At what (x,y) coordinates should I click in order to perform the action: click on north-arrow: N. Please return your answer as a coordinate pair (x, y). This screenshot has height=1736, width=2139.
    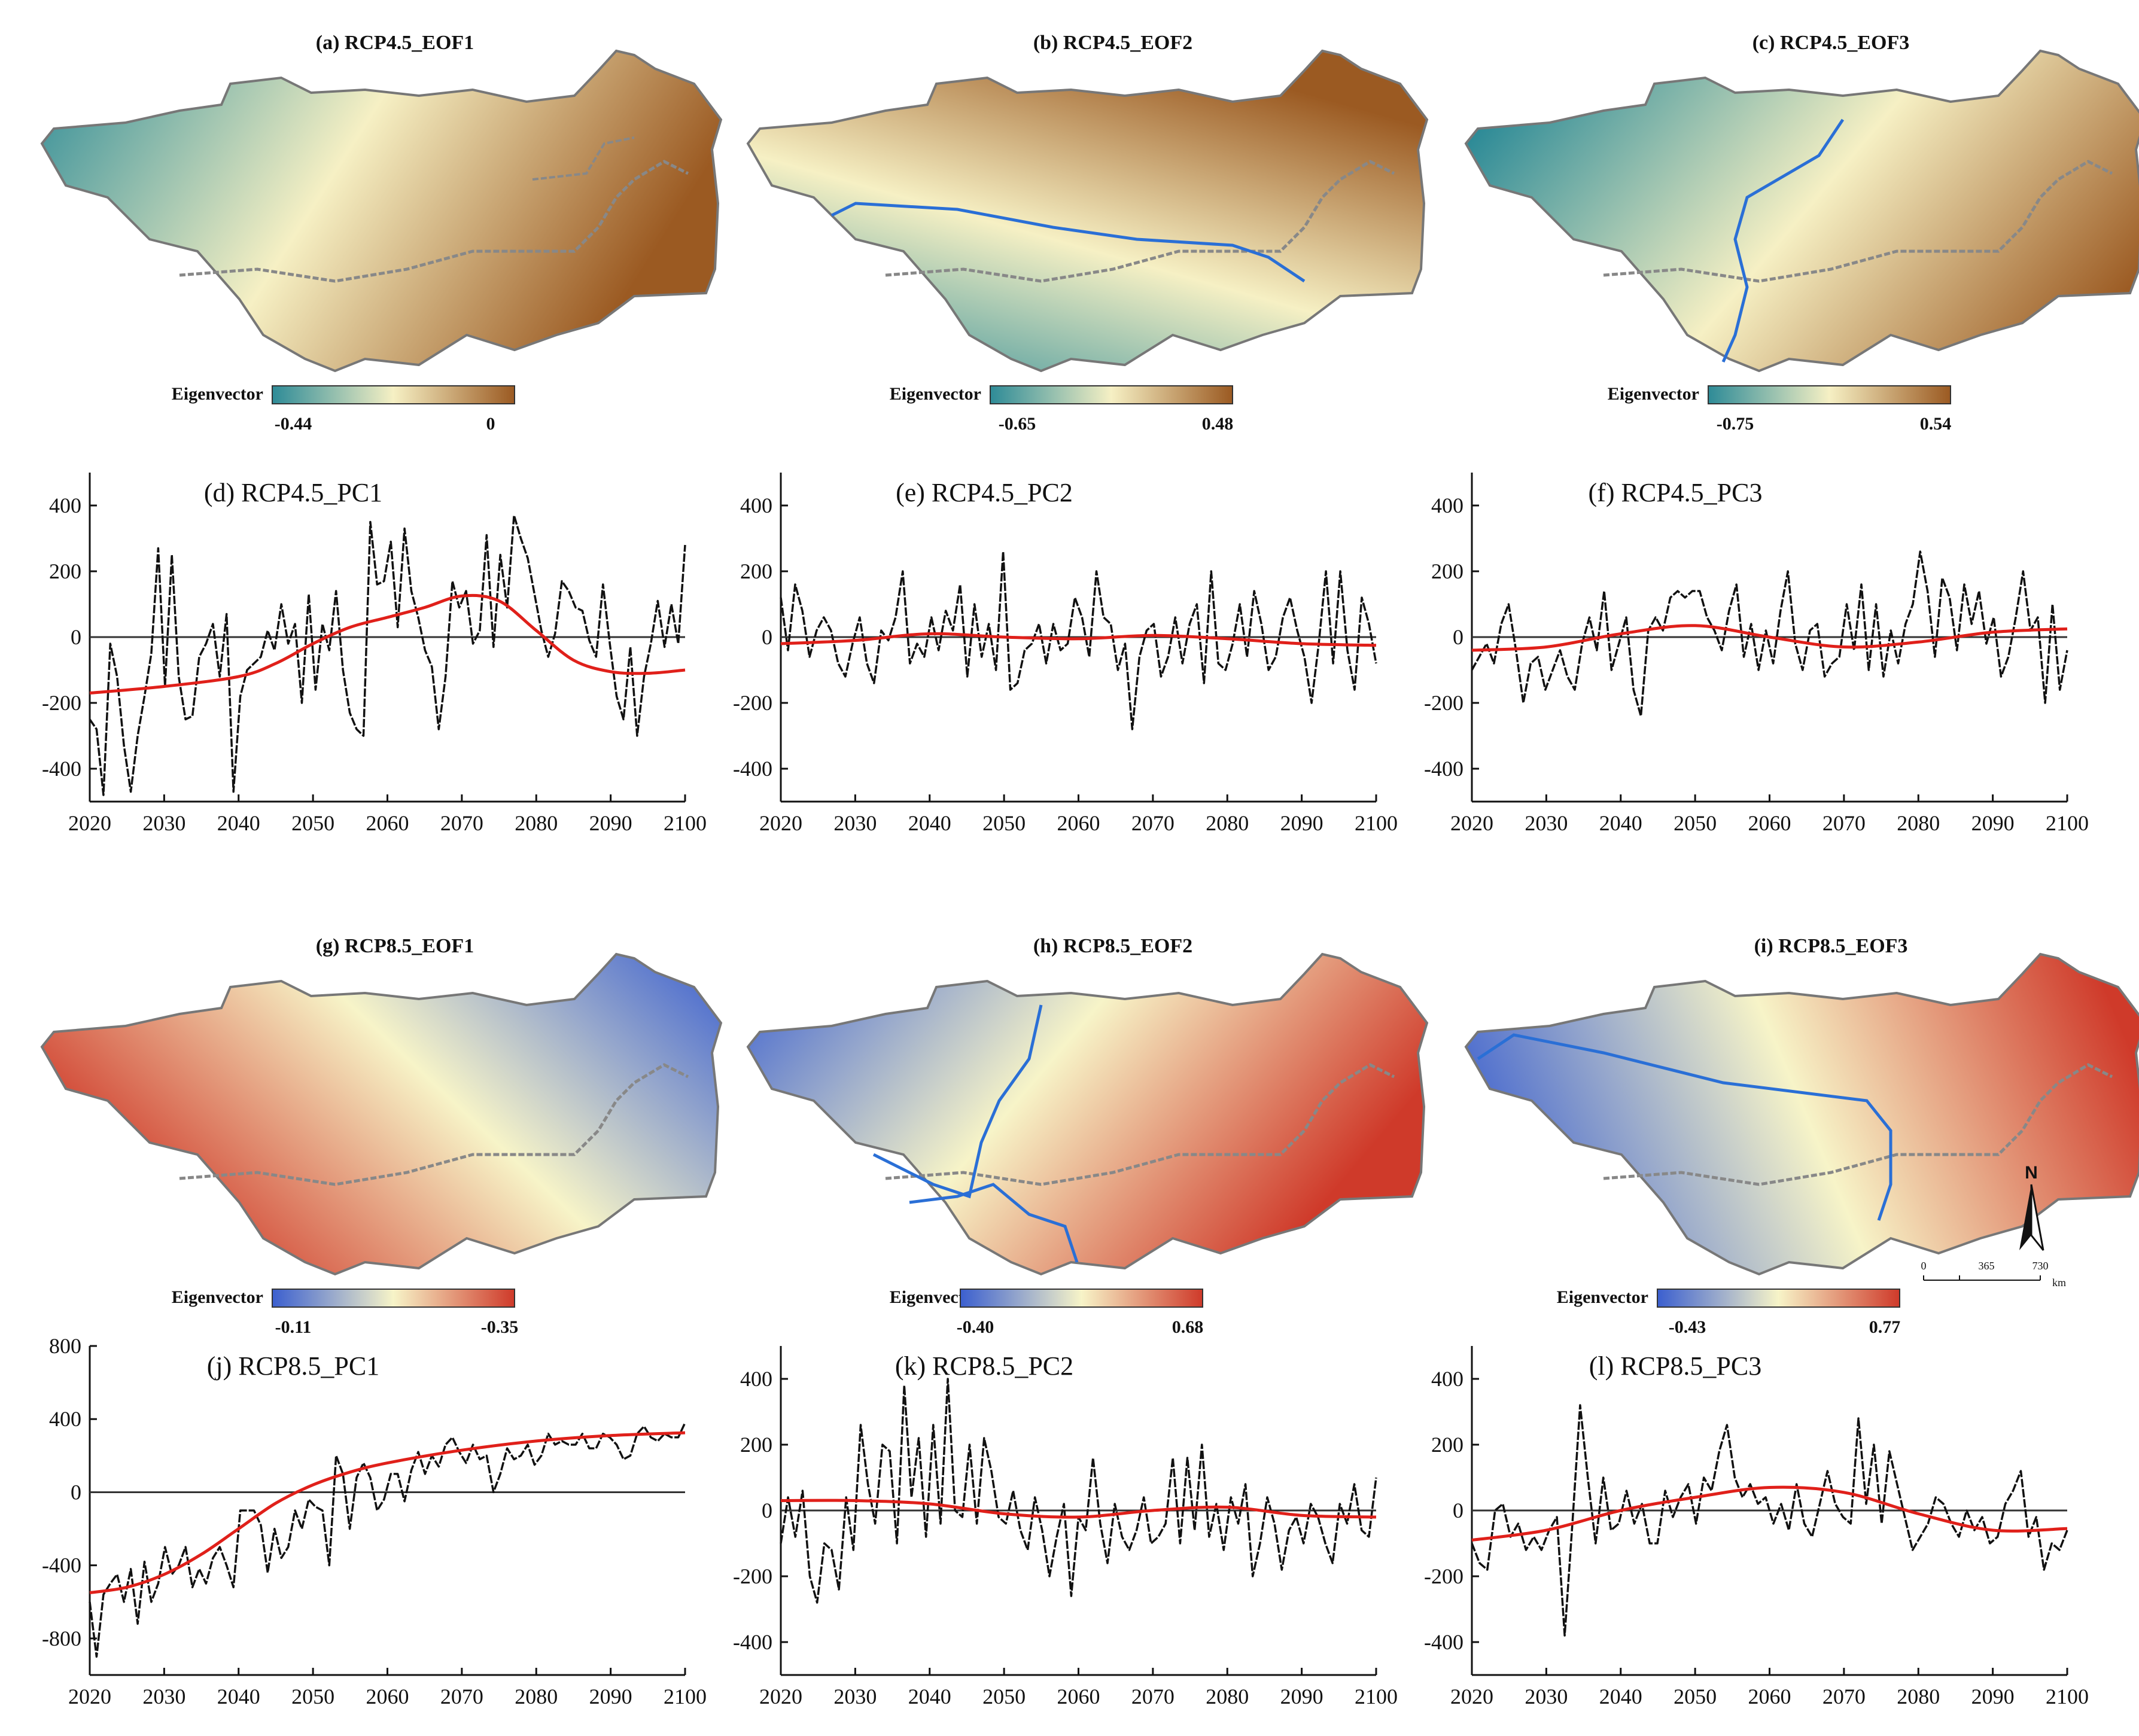
    Looking at the image, I should click on (2032, 1207).